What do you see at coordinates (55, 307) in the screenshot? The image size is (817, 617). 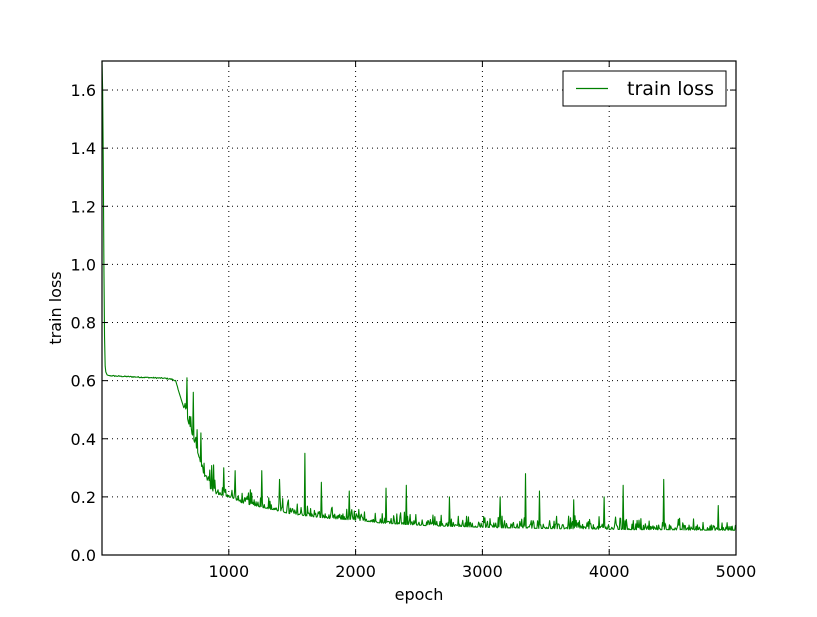 I see `y-axis-label: train loss` at bounding box center [55, 307].